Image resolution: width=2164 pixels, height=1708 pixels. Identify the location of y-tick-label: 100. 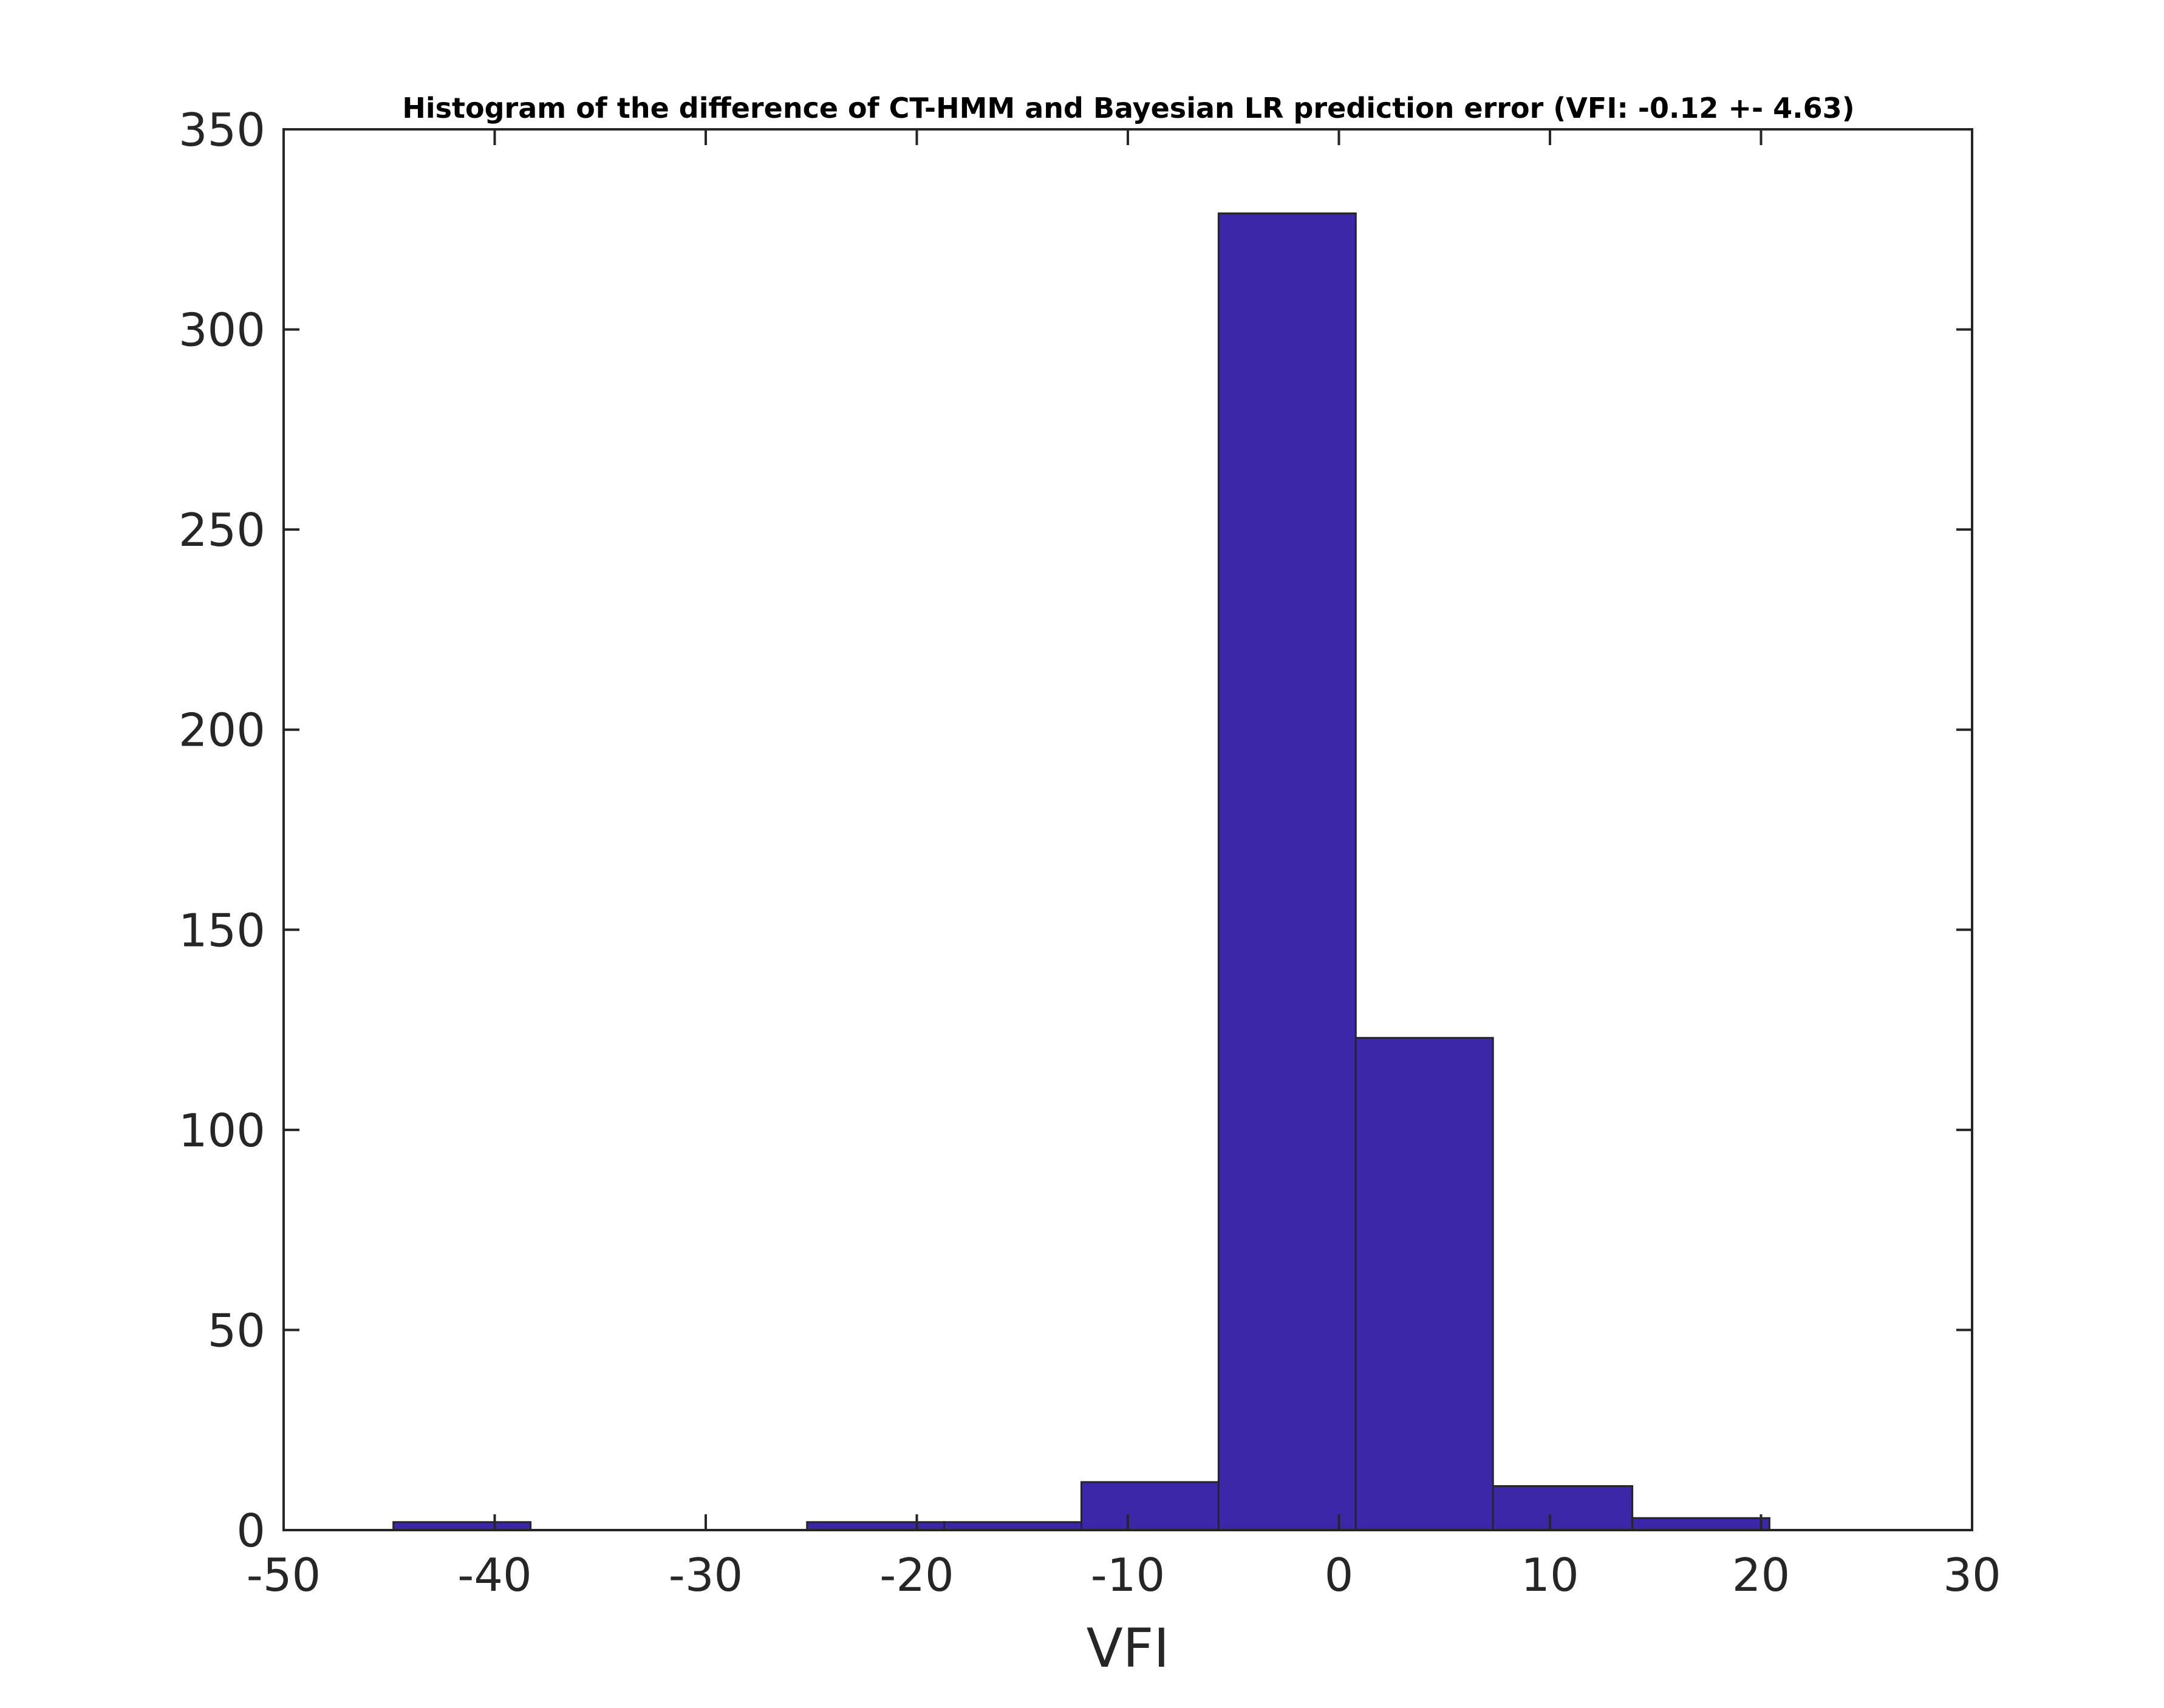
(222, 1130).